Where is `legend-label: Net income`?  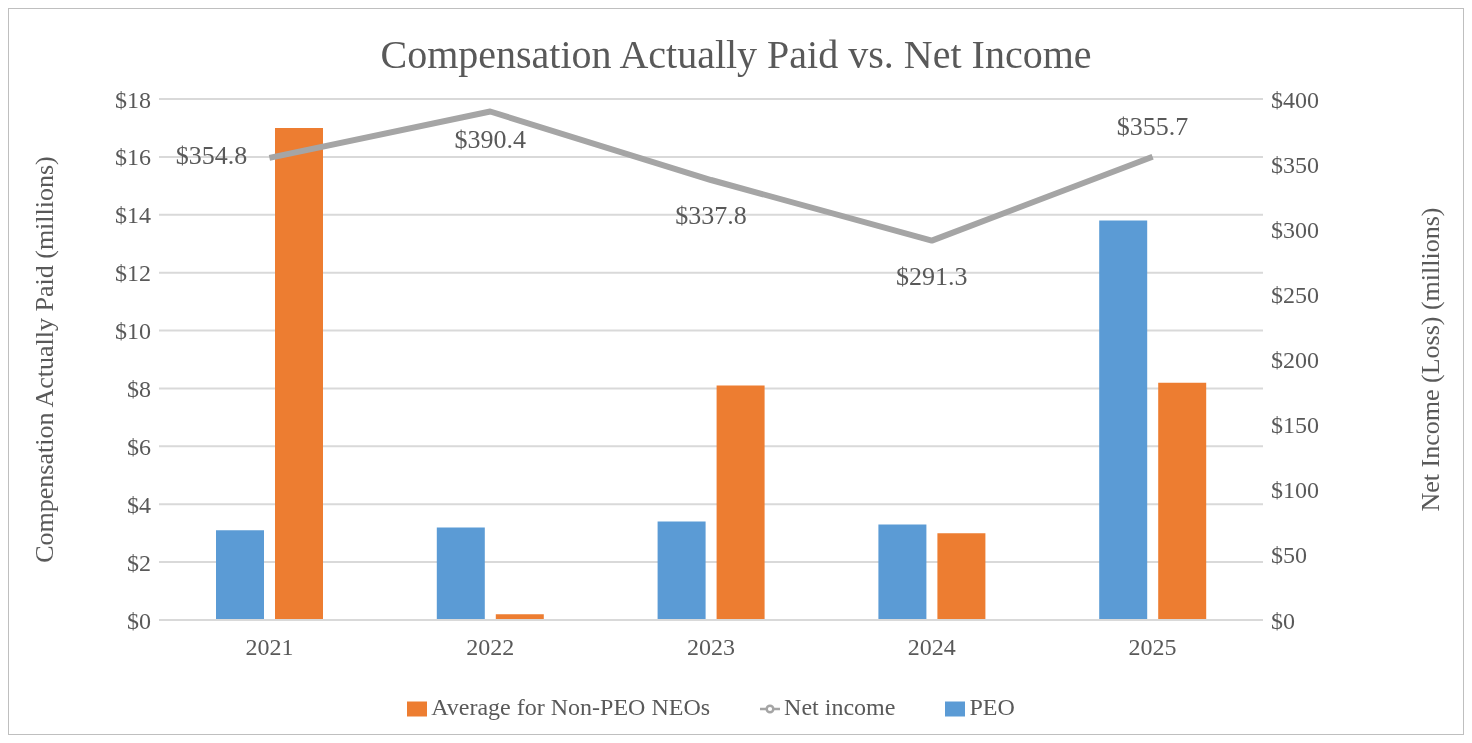 legend-label: Net income is located at coordinates (840, 707).